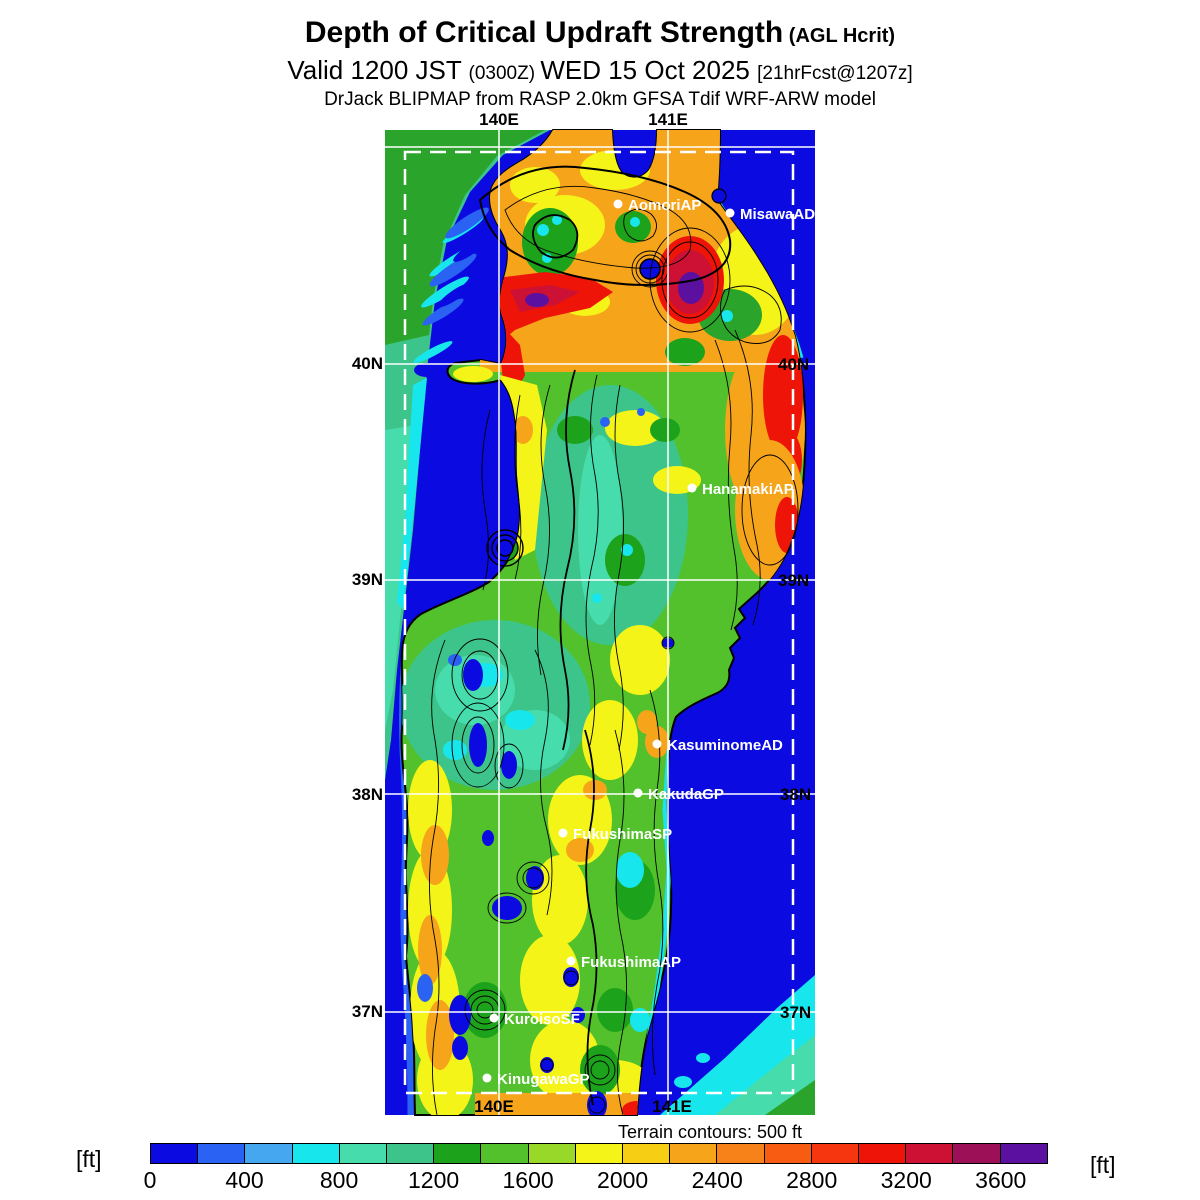 This screenshot has width=1200, height=1200. Describe the element at coordinates (793, 364) in the screenshot. I see `lat-label-right-40n: 40N` at that location.